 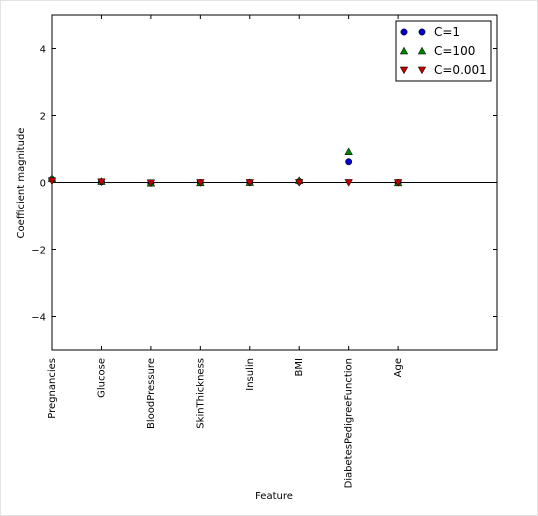 I want to click on marker-triangle-down-bloodpressure, so click(x=151, y=183).